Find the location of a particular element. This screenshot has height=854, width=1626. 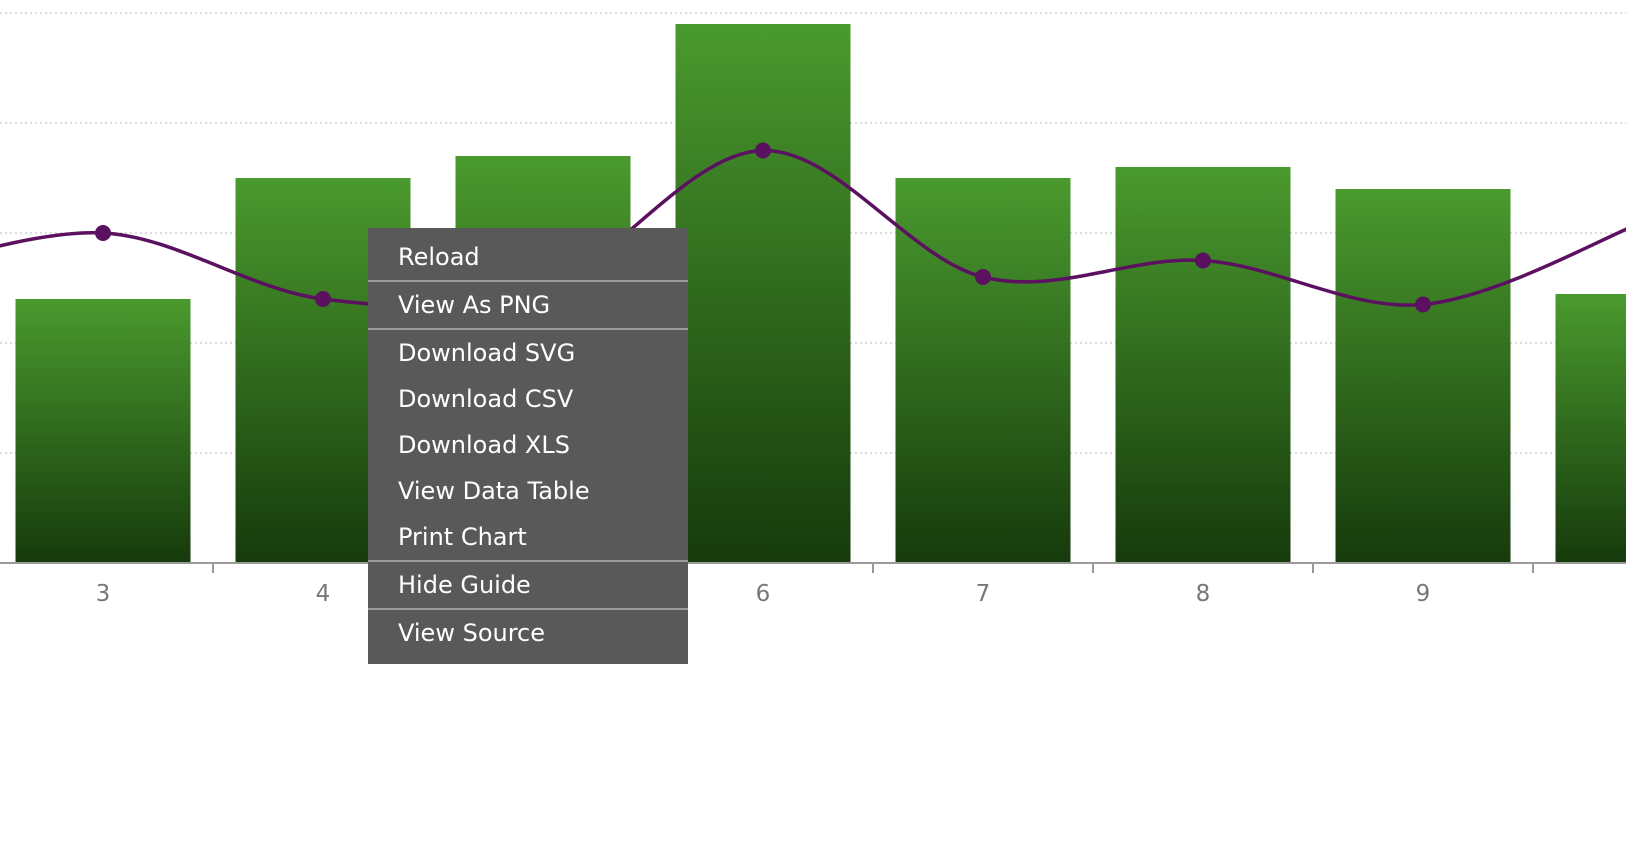

menu-item-download-xls: Download XLS is located at coordinates (484, 445).